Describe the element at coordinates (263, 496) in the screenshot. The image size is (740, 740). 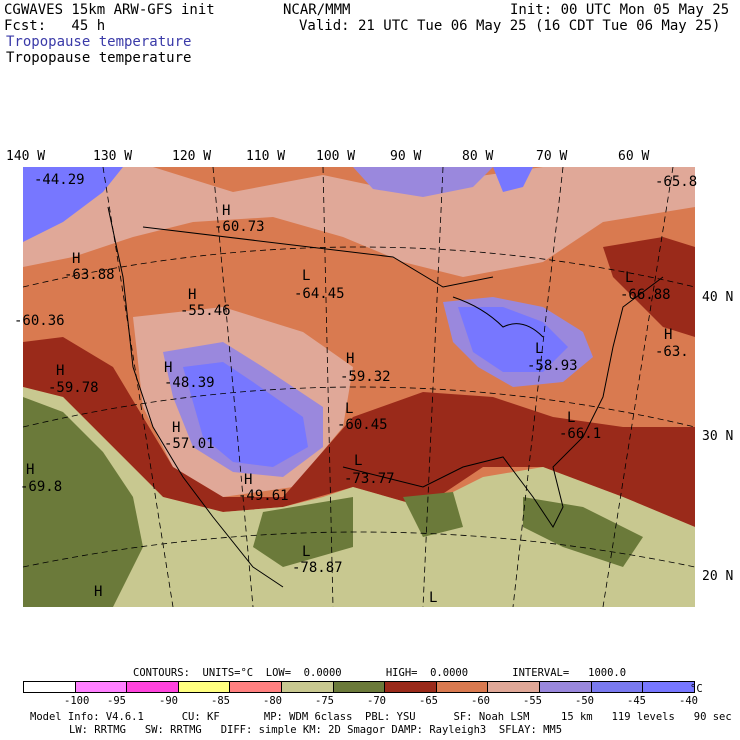
I see `map-value-label: -49.61` at that location.